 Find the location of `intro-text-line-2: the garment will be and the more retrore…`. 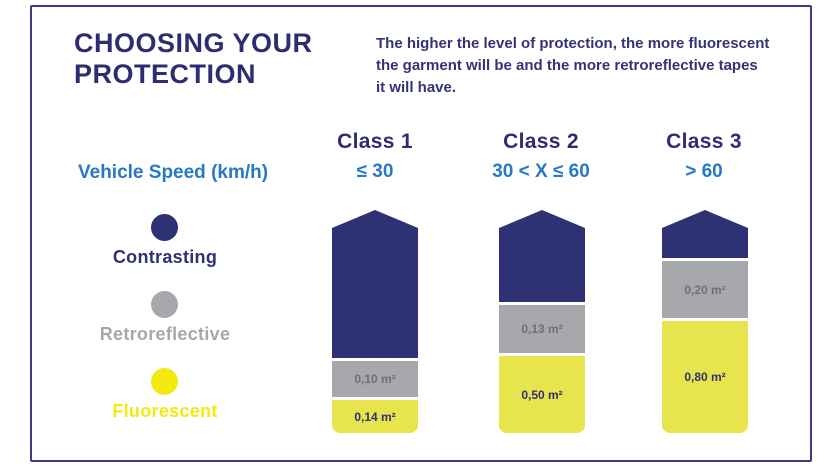

intro-text-line-2: the garment will be and the more retrore… is located at coordinates (567, 65).